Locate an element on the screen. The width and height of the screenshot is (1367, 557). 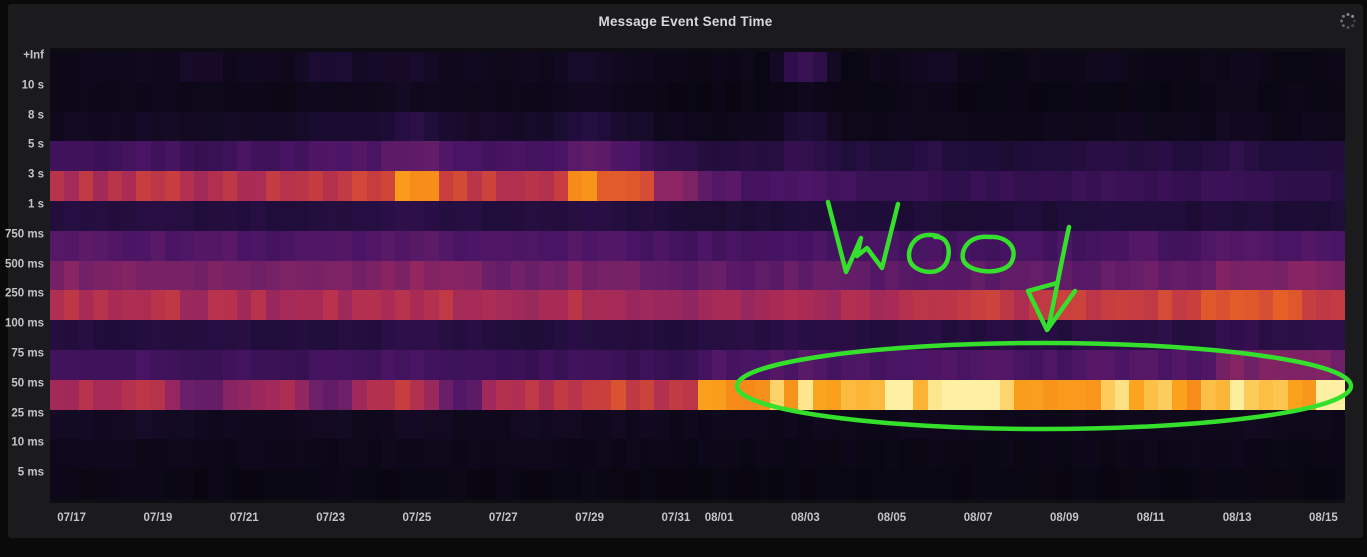
heatmap-row is located at coordinates (698, 126).